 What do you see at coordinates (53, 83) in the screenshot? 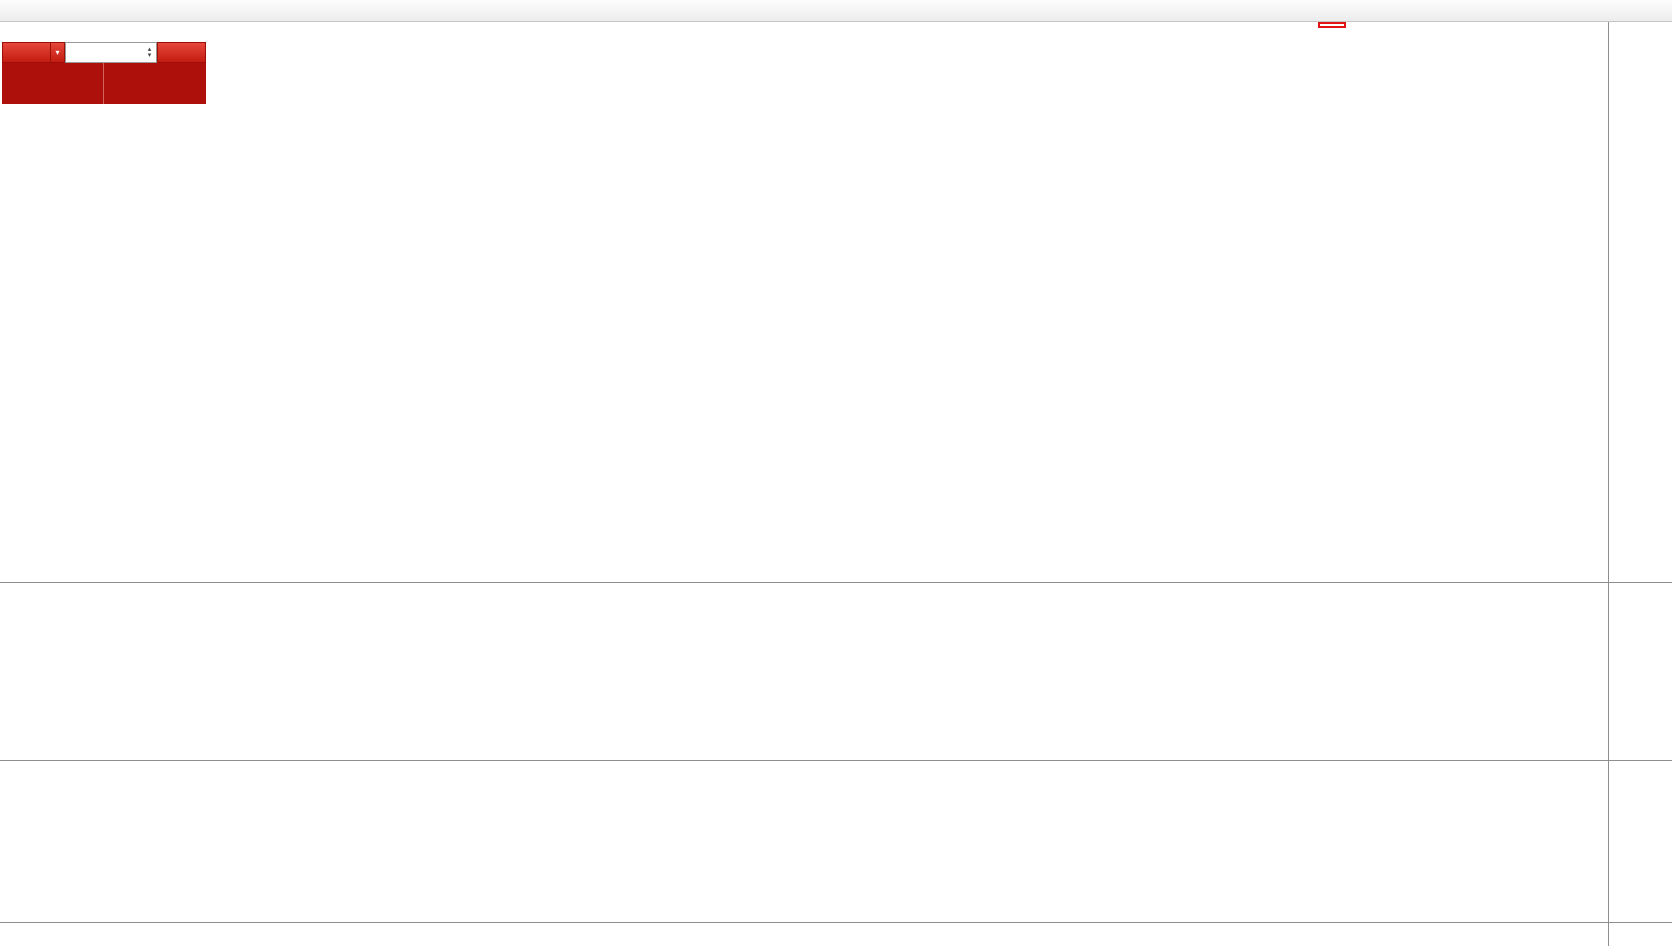
I see `sell-price` at bounding box center [53, 83].